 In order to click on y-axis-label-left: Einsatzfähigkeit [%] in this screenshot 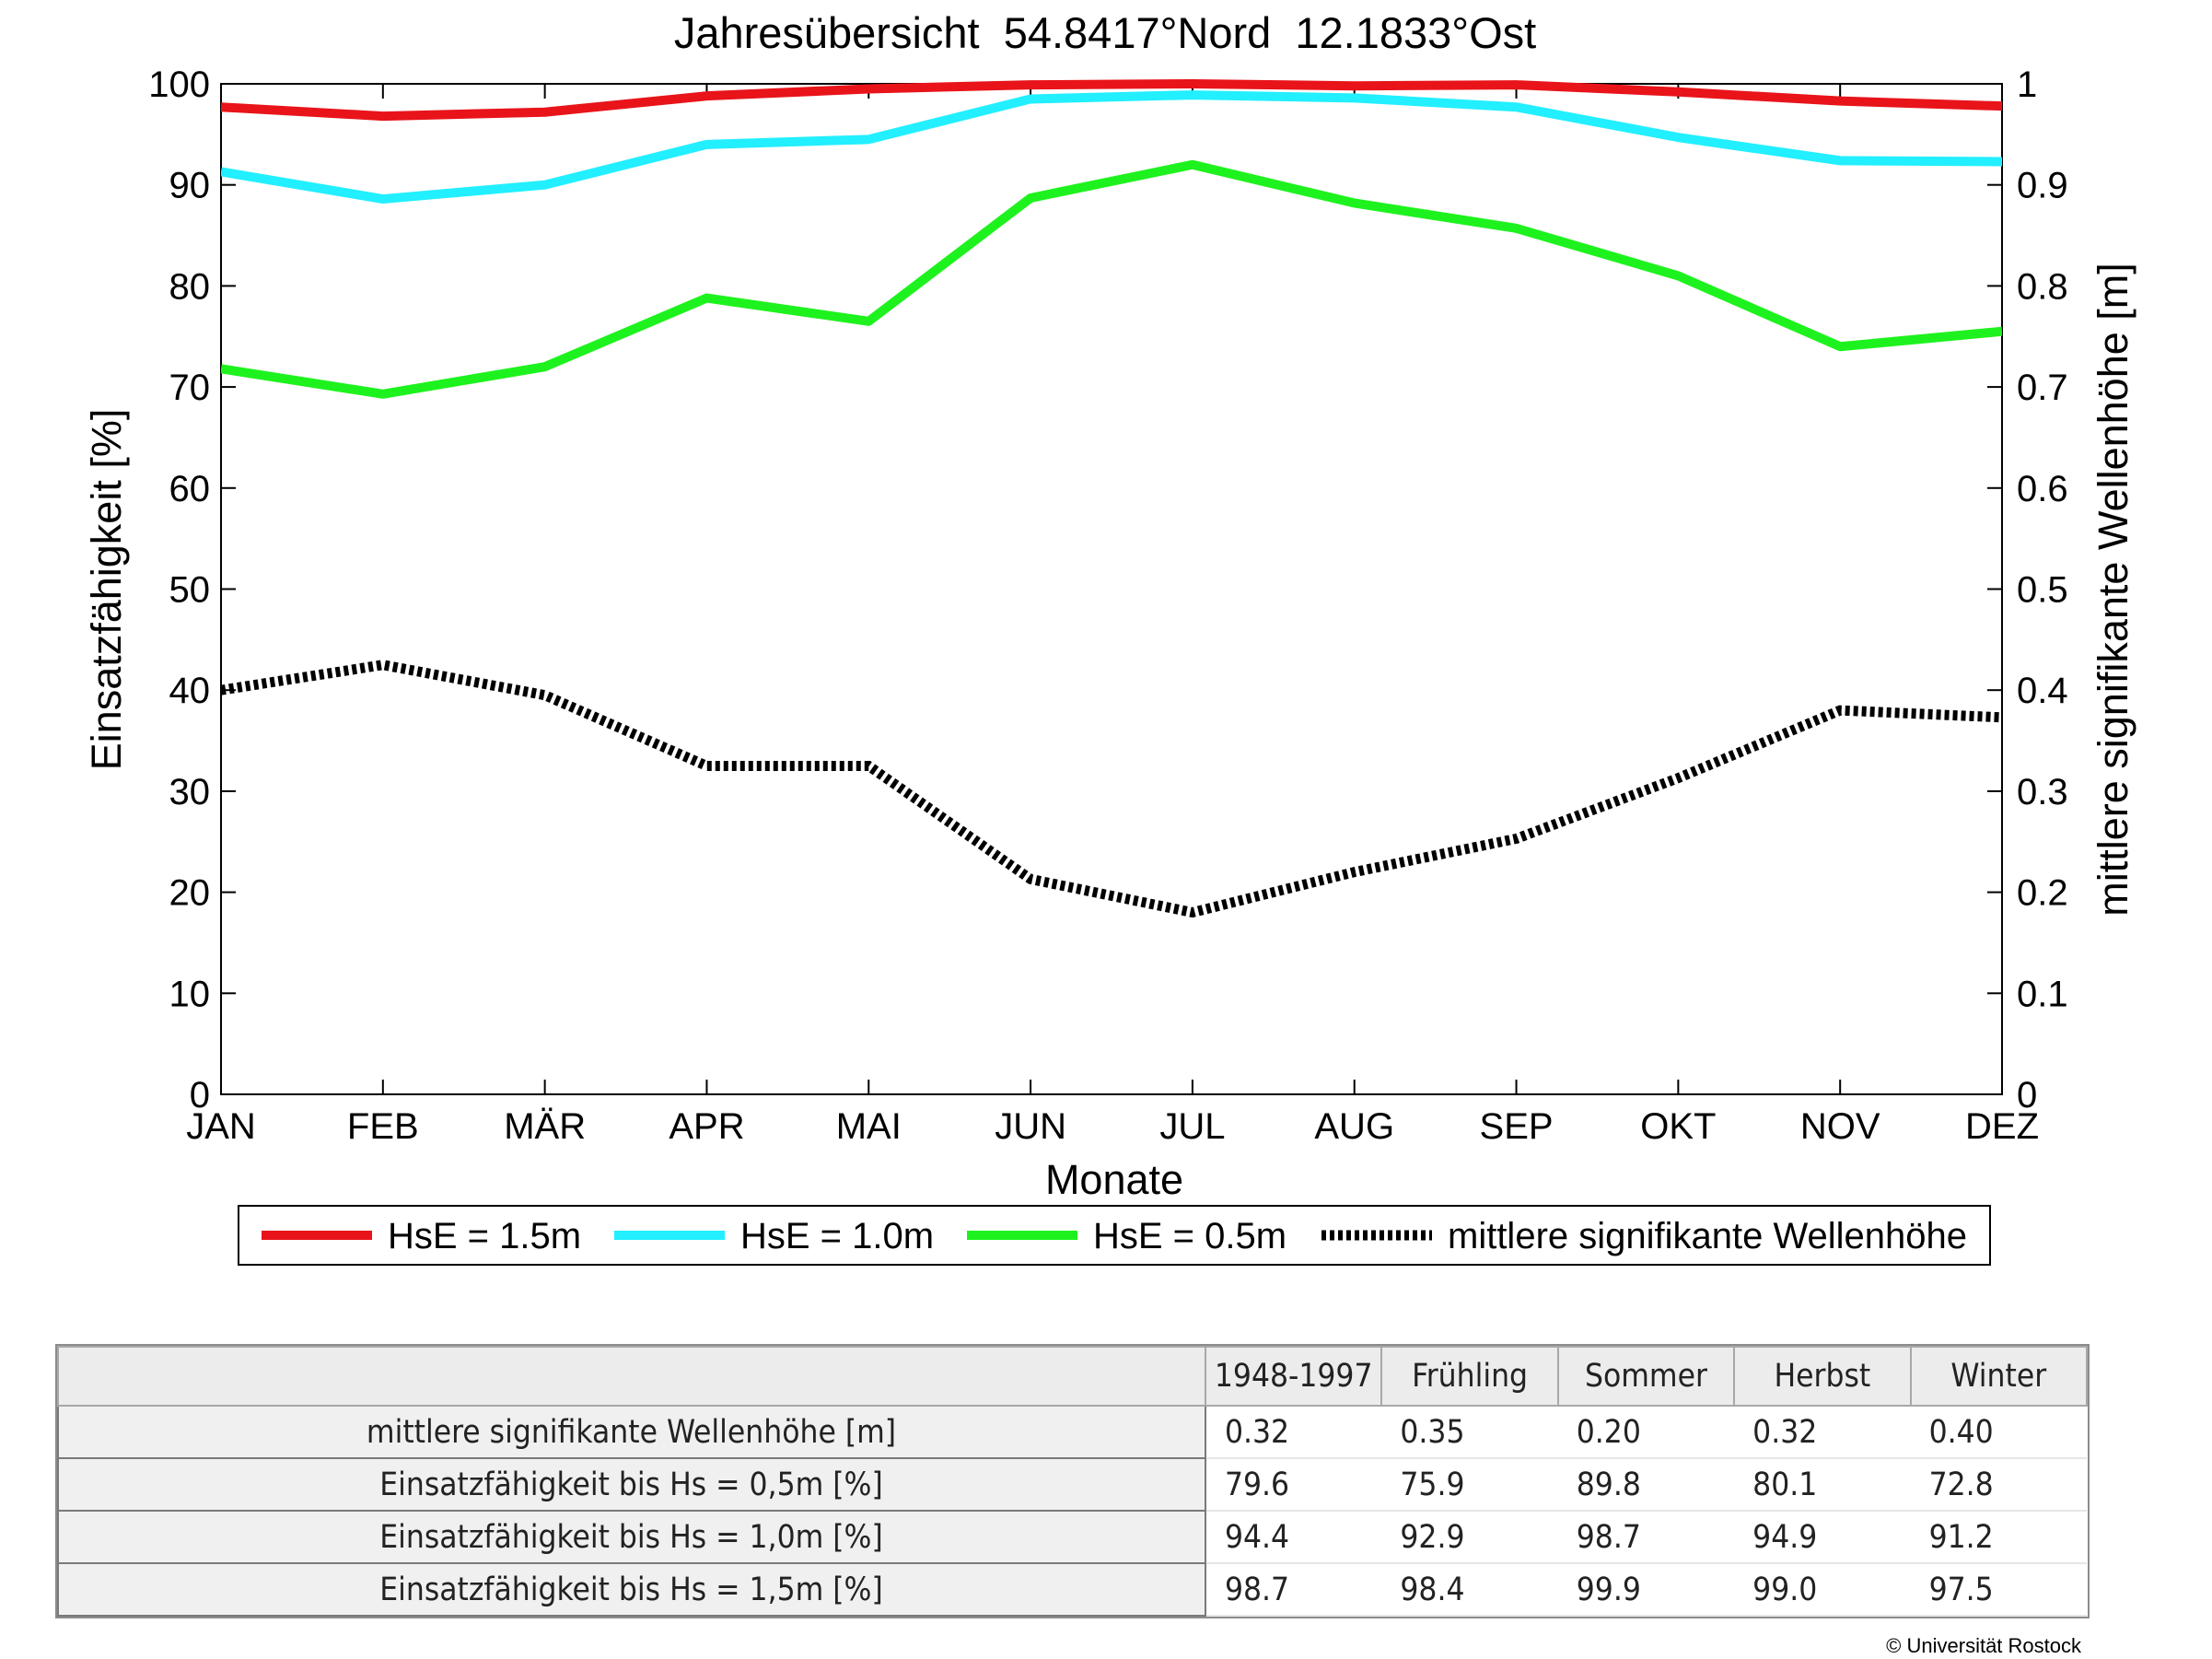, I will do `click(107, 590)`.